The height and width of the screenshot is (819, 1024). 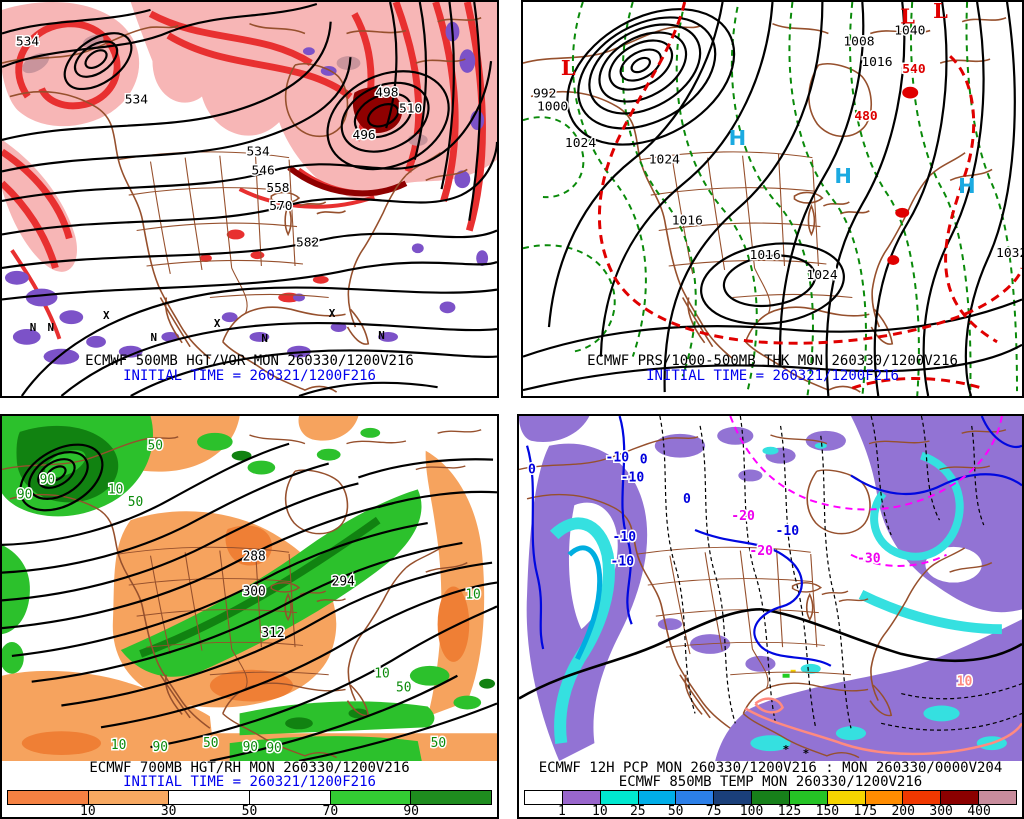 What do you see at coordinates (330, 811) in the screenshot?
I see `colorbar-tick: 70` at bounding box center [330, 811].